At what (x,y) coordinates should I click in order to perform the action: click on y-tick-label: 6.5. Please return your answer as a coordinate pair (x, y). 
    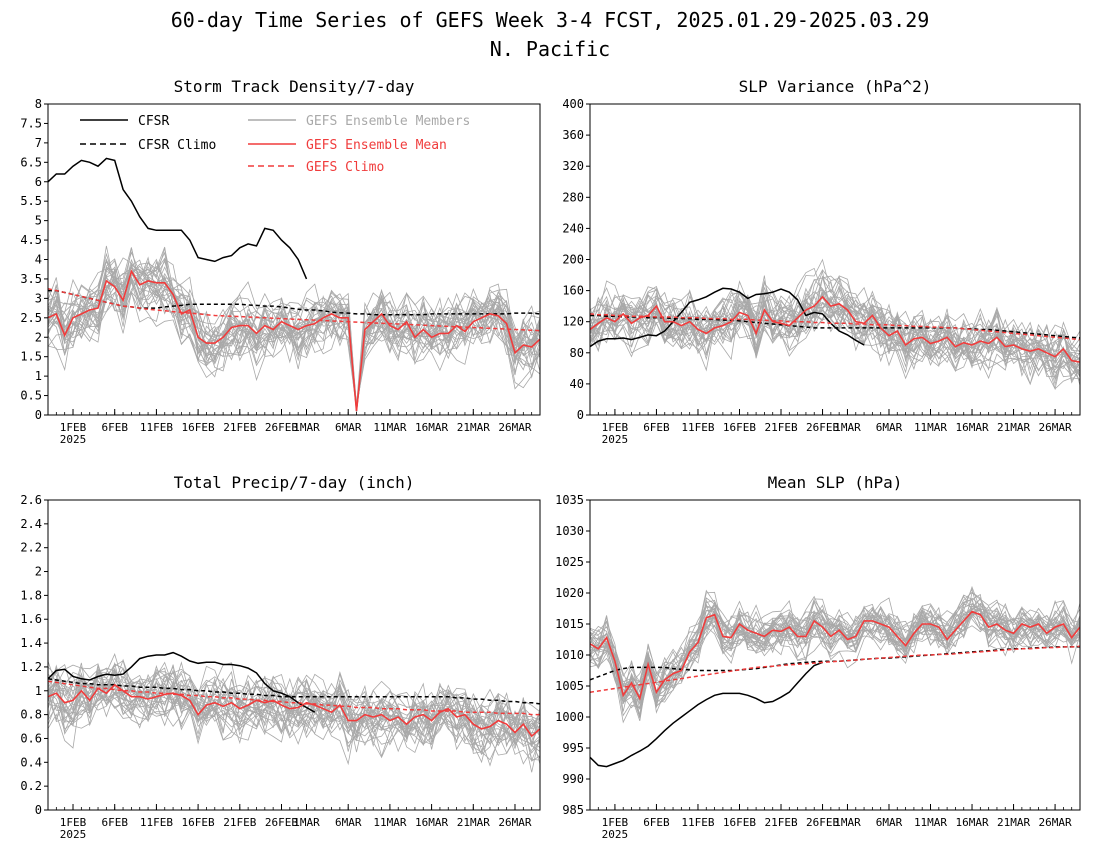
    Looking at the image, I should click on (31, 162).